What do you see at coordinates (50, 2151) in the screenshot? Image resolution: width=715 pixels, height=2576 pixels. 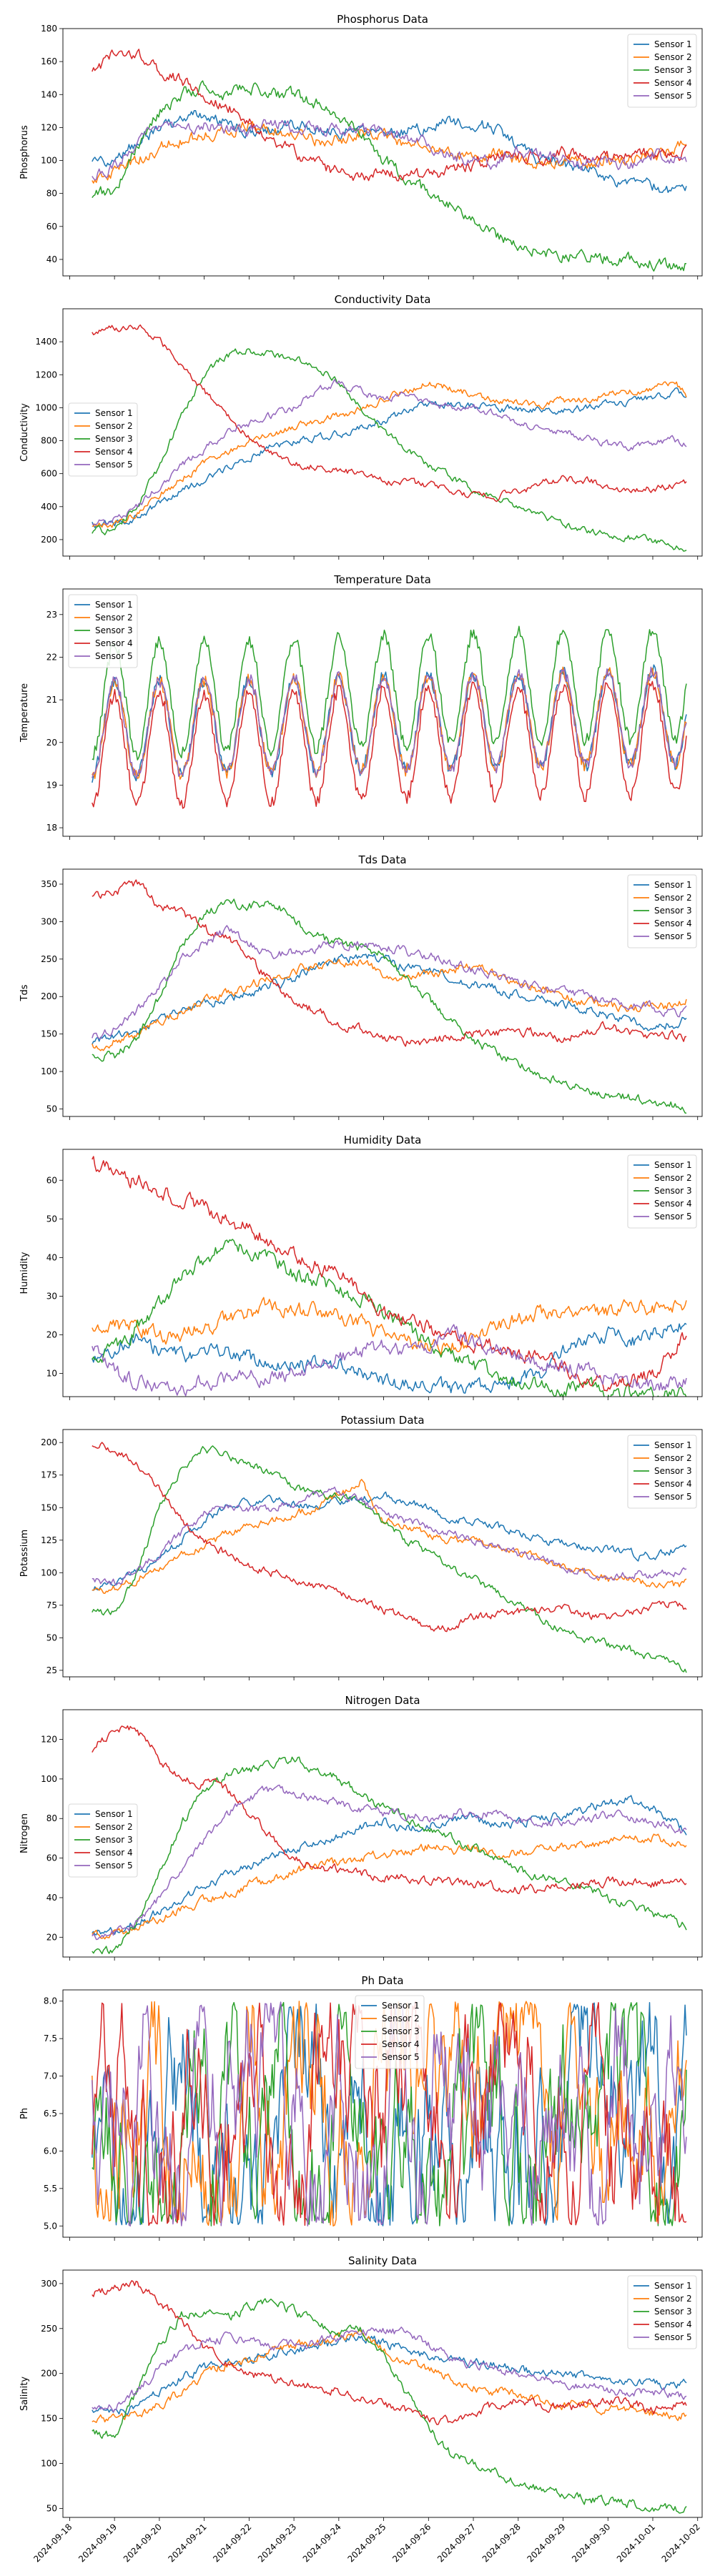 I see `y-tick-label: 6.0` at bounding box center [50, 2151].